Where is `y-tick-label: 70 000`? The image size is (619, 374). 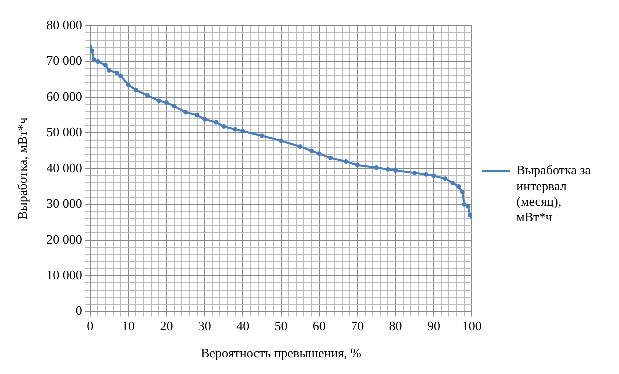
y-tick-label: 70 000 is located at coordinates (64, 60).